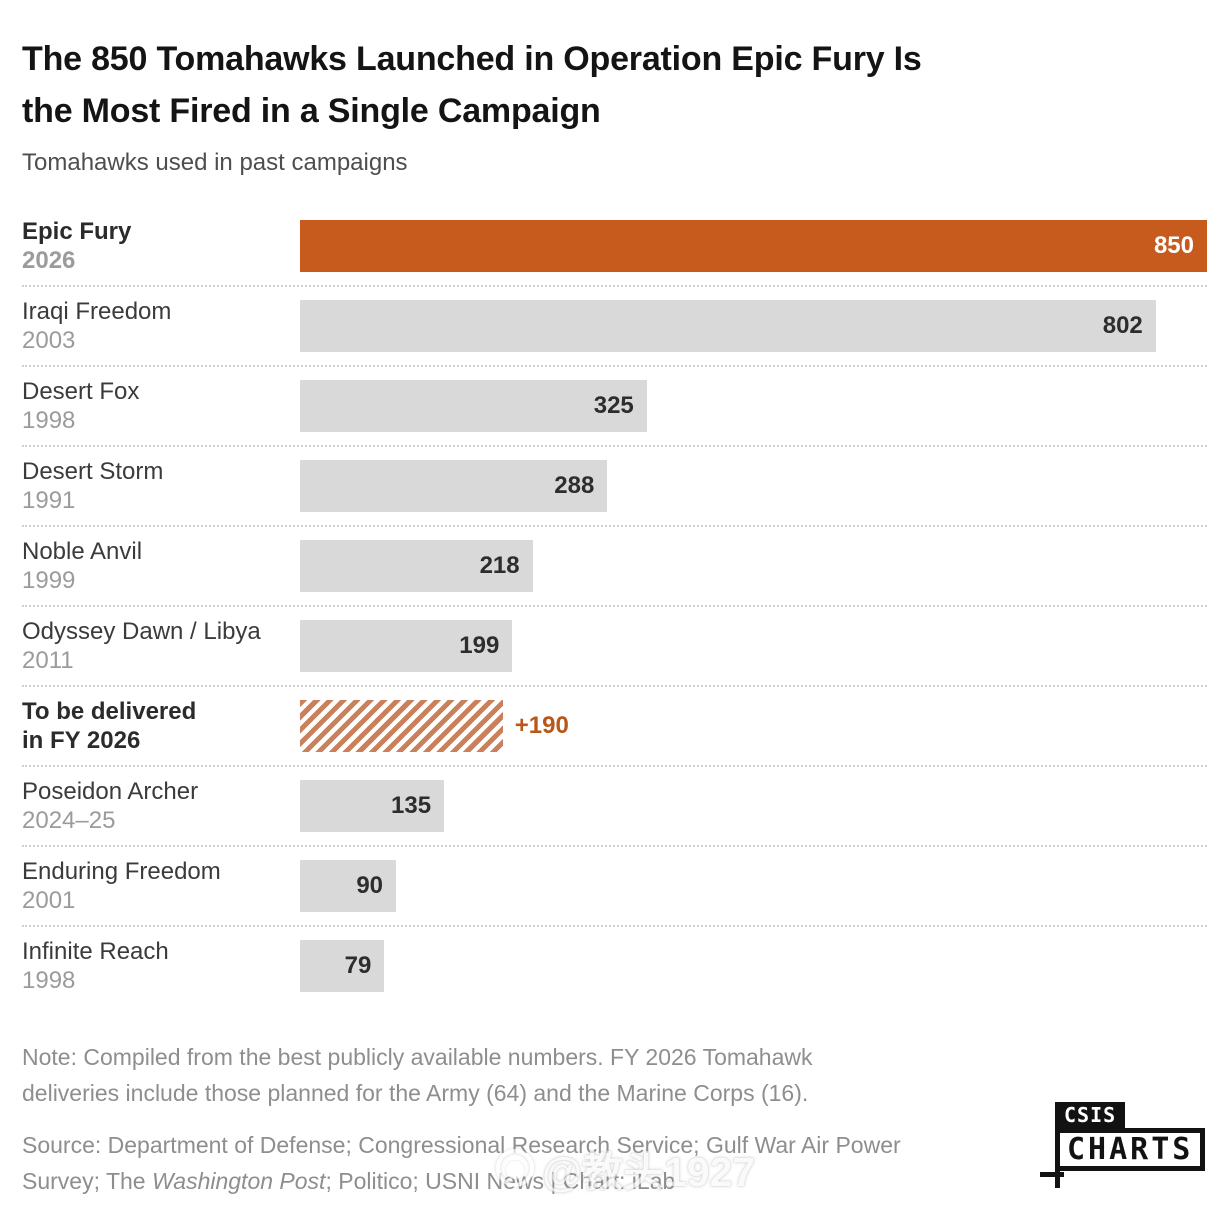  I want to click on chart-row-iraqi-freedom: Iraqi Freedom 2003 802, so click(614, 325).